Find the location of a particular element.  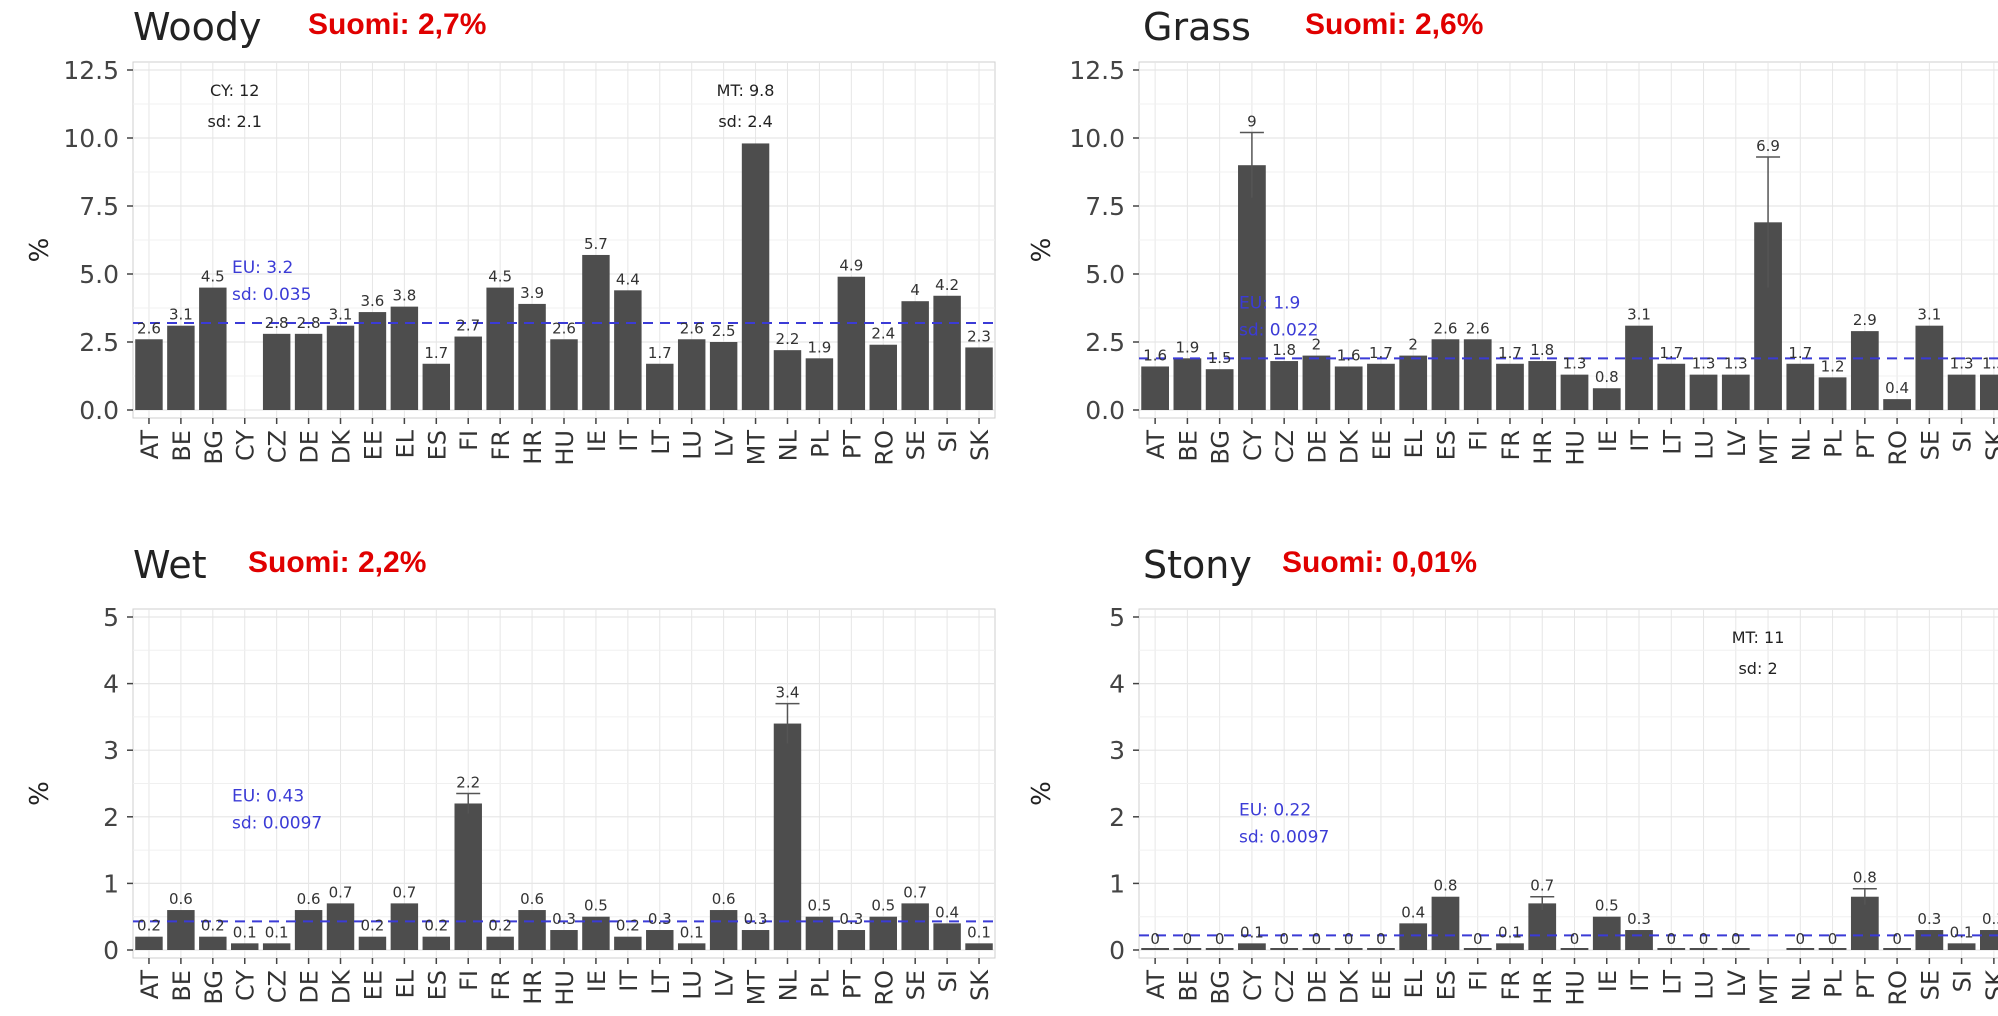

bar-ie is located at coordinates (1606, 933).